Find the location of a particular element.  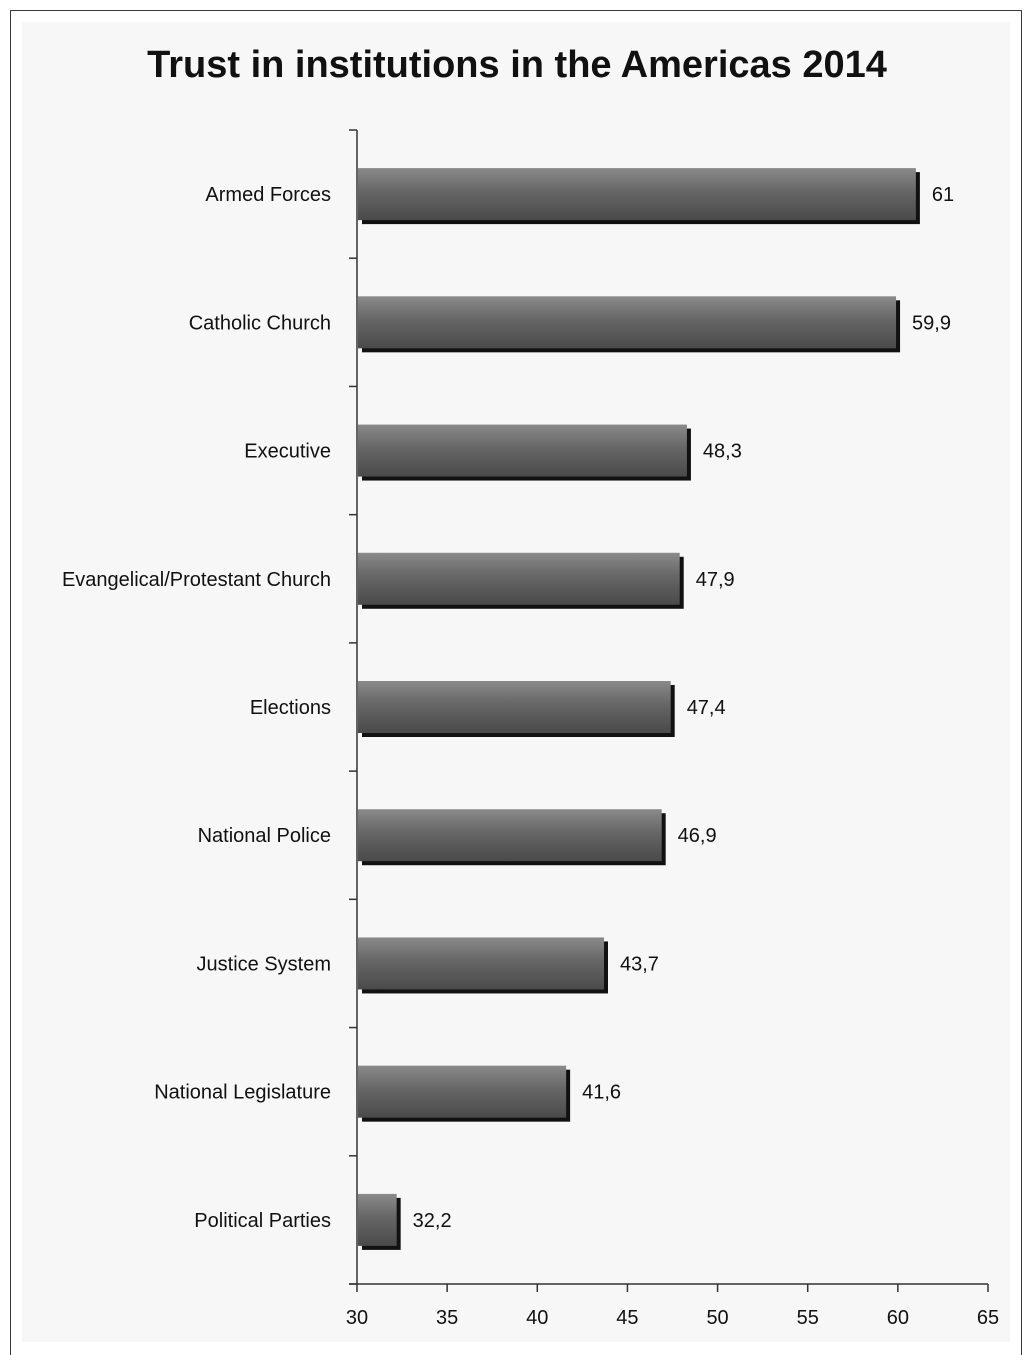

category-label: Catholic Church is located at coordinates (260, 323).